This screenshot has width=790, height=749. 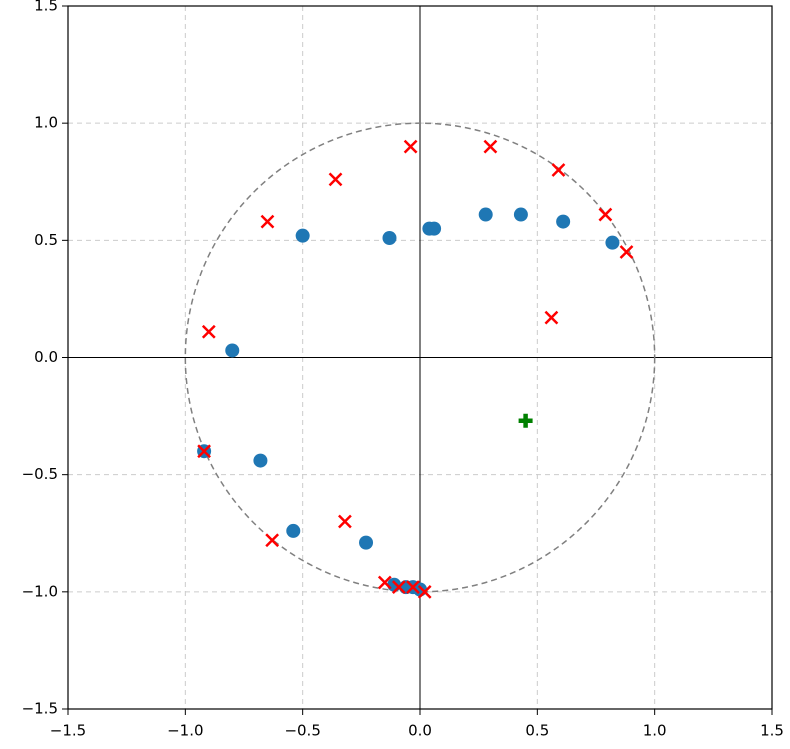 I want to click on y-tick-label: 0.0, so click(x=46, y=357).